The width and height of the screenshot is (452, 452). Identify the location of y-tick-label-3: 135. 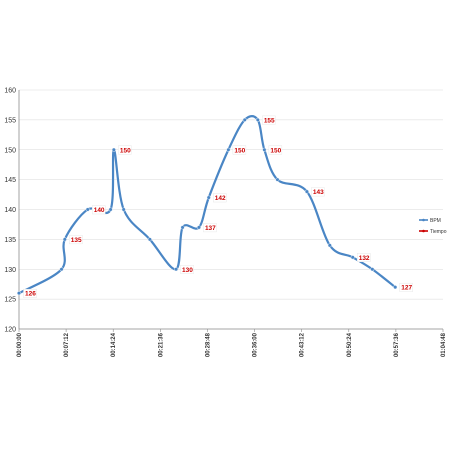
(10, 240).